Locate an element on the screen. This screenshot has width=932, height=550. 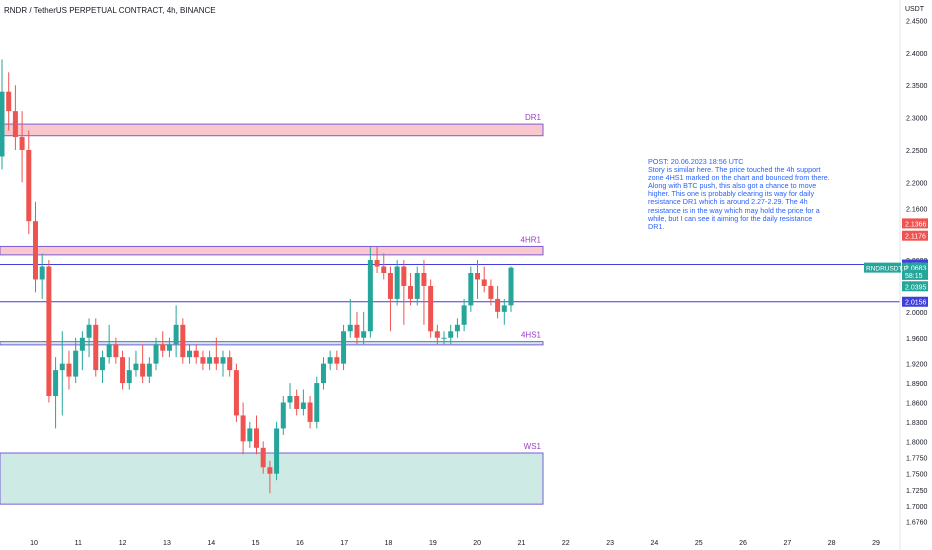
symbol-tag-text: RNDRUSDT.P is located at coordinates (887, 269).